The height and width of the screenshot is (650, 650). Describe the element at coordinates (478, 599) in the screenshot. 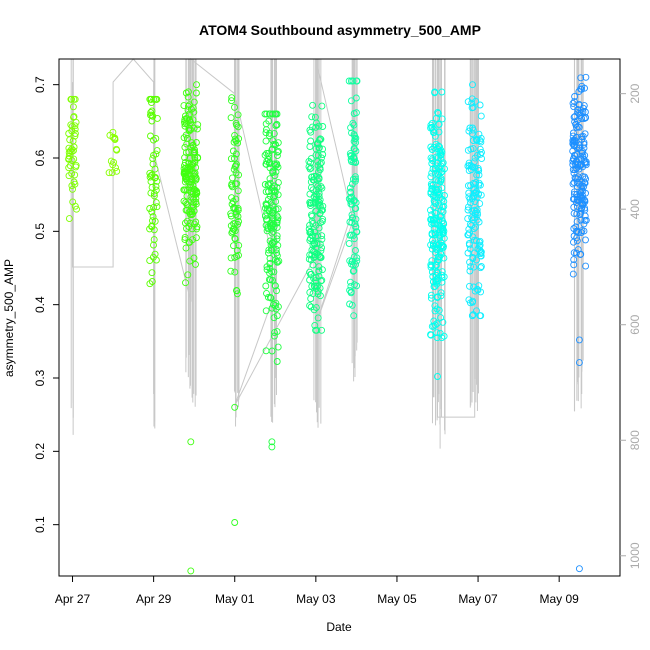

I see `x-tick-label: May 07` at that location.